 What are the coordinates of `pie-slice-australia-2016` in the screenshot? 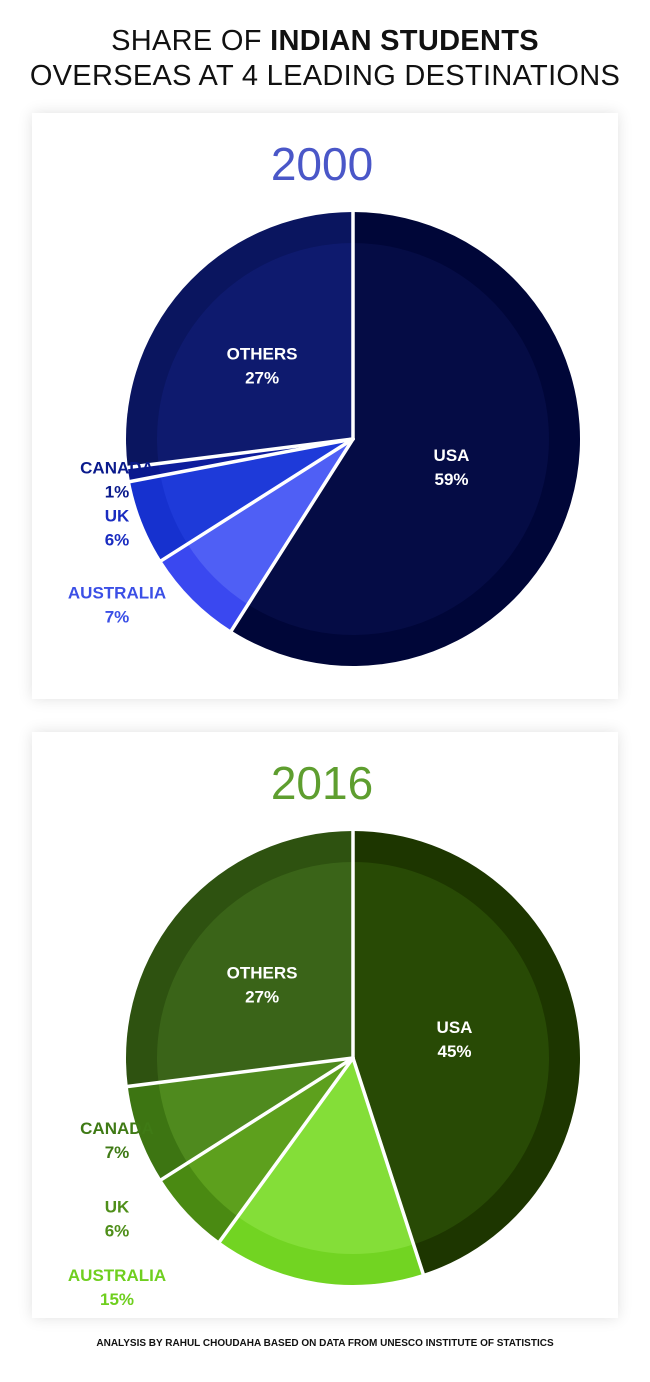 It's located at (321, 1172).